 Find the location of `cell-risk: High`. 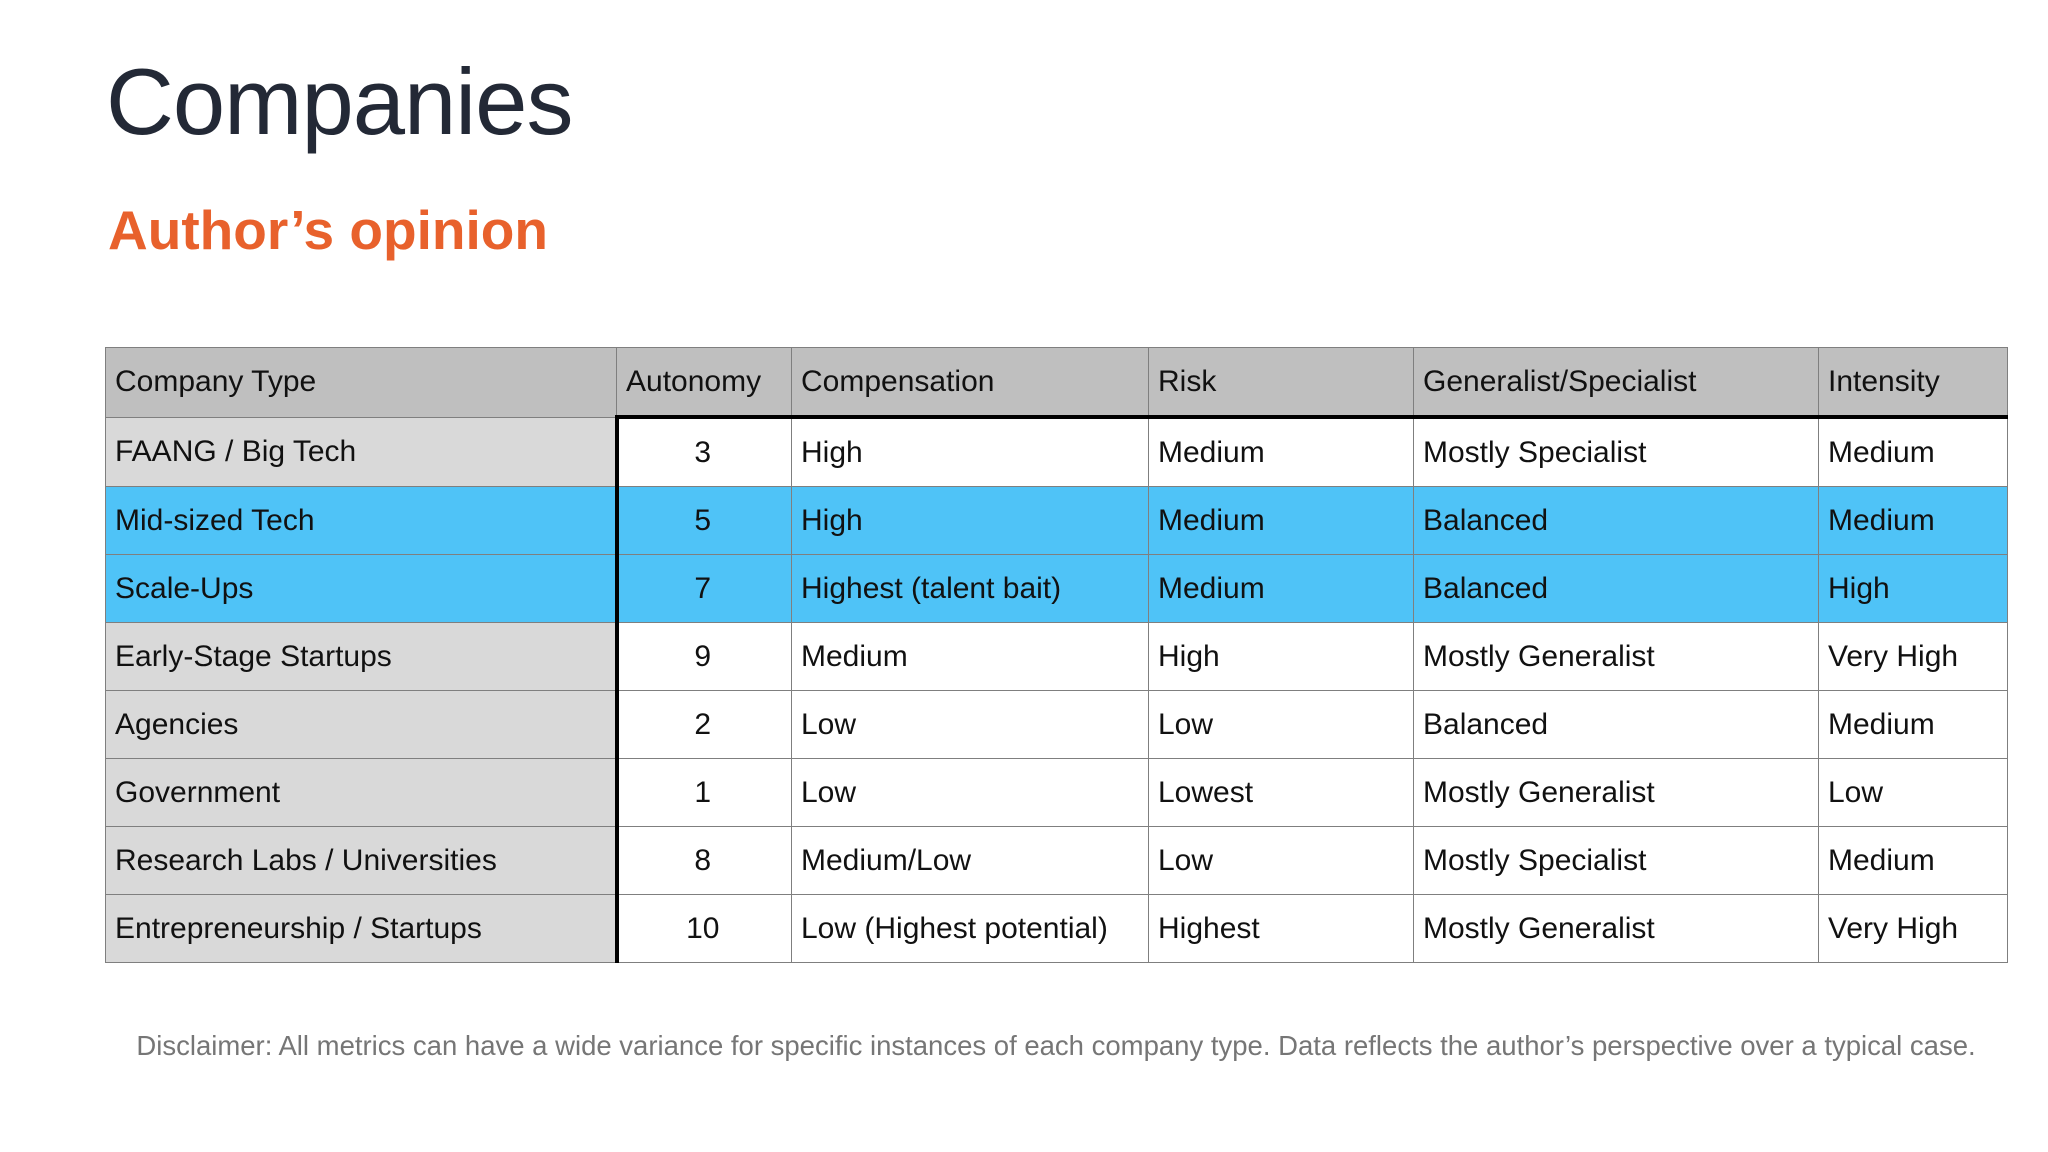

cell-risk: High is located at coordinates (1281, 656).